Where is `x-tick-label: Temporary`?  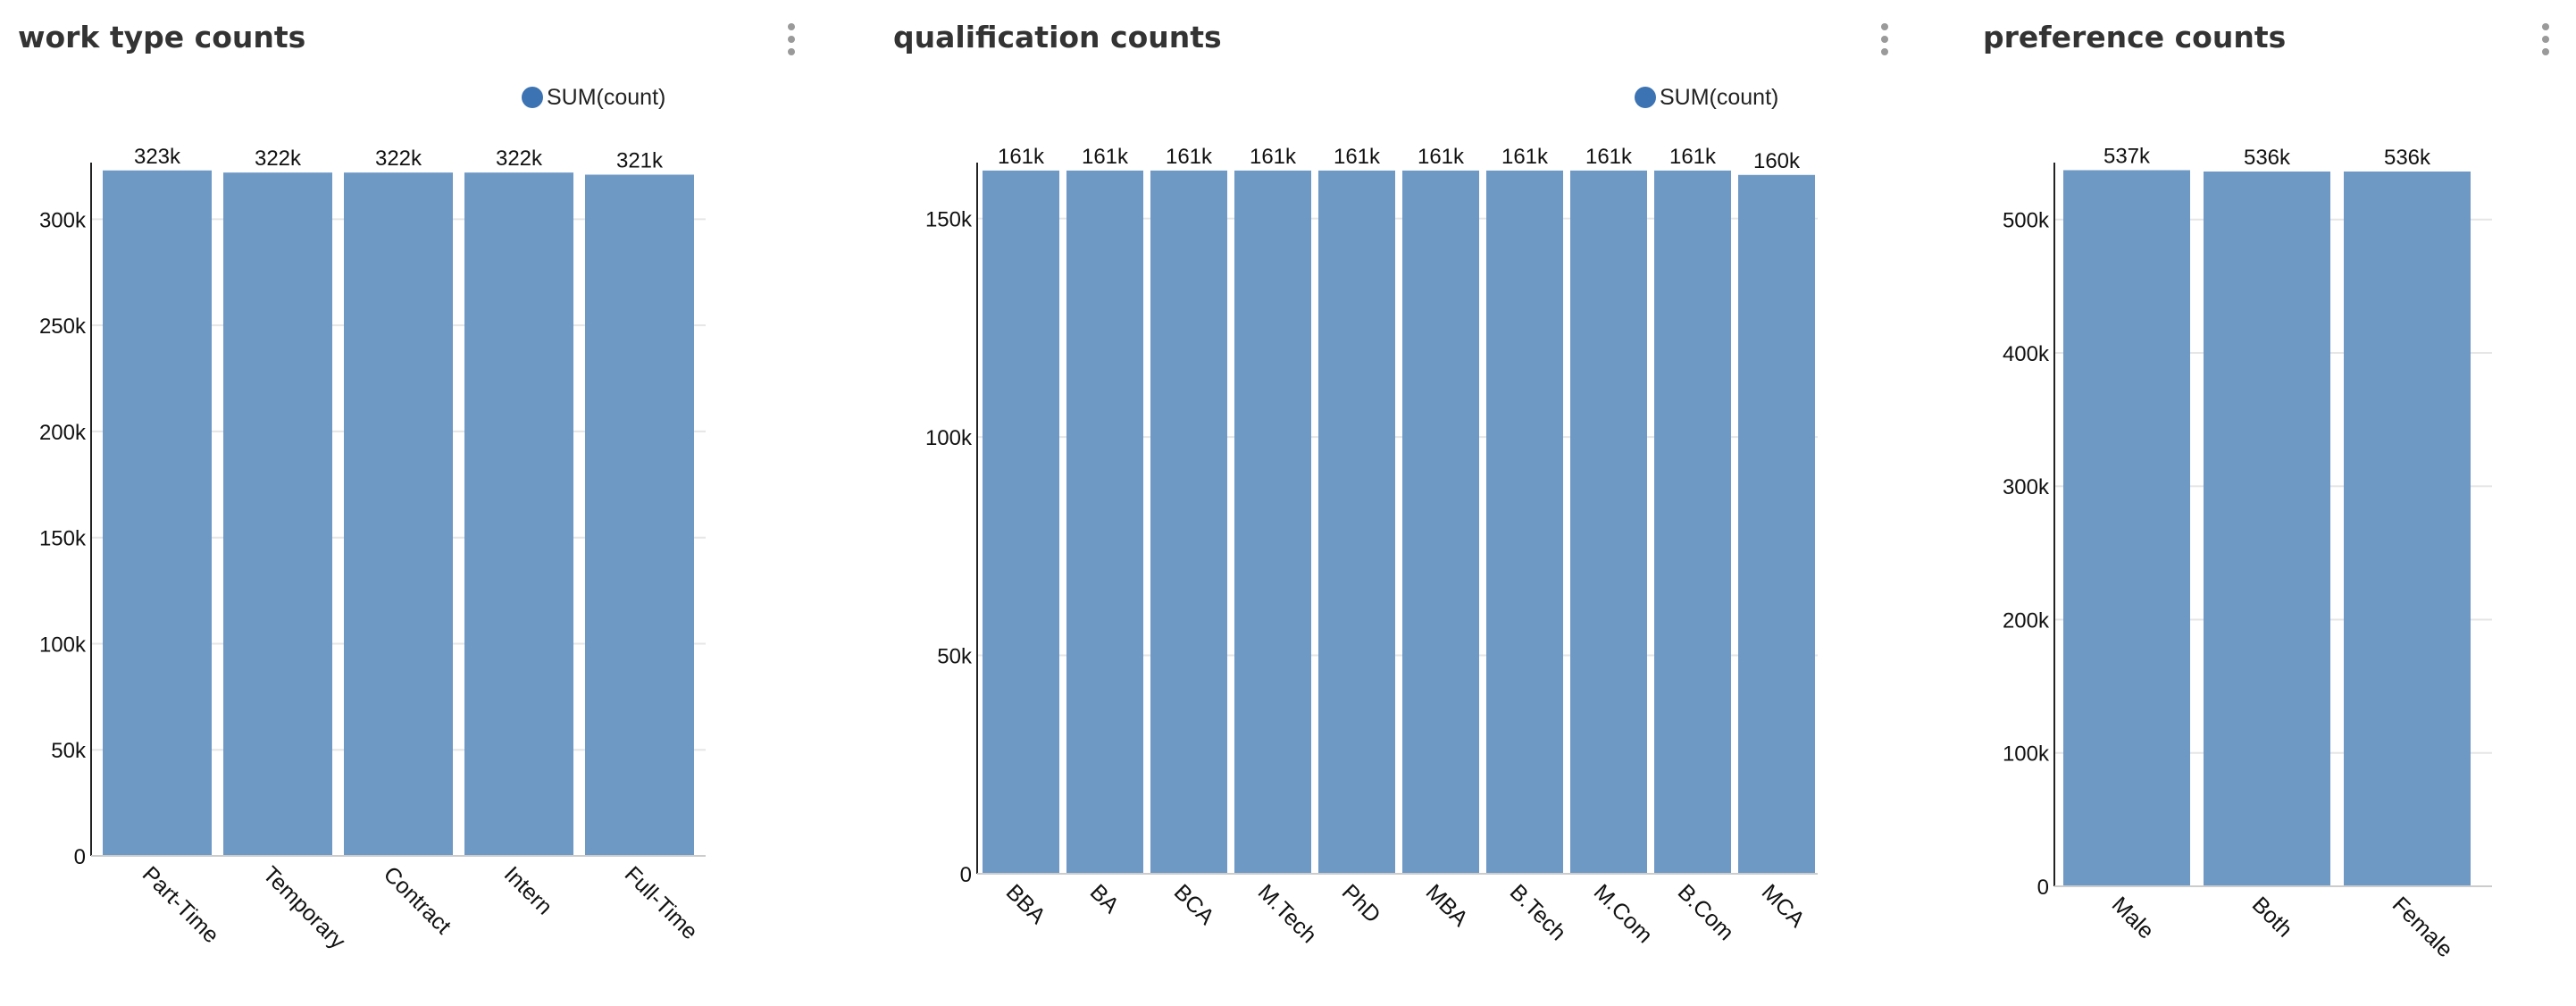 x-tick-label: Temporary is located at coordinates (304, 907).